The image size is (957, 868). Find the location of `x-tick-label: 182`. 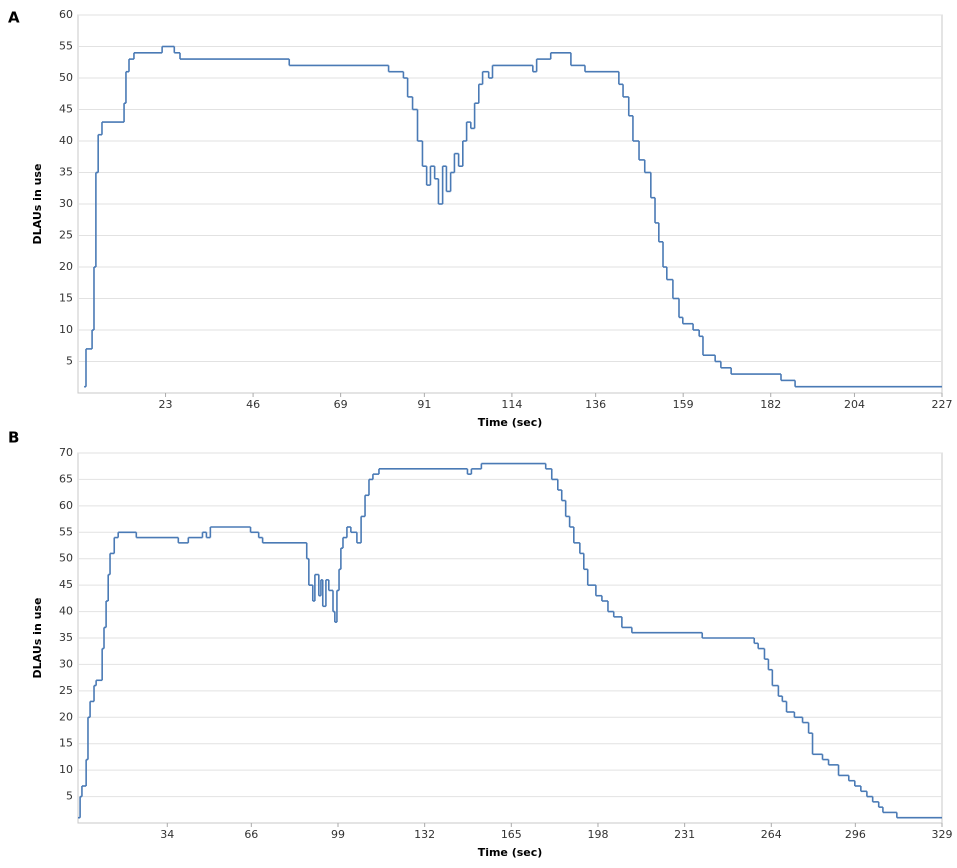

x-tick-label: 182 is located at coordinates (770, 404).